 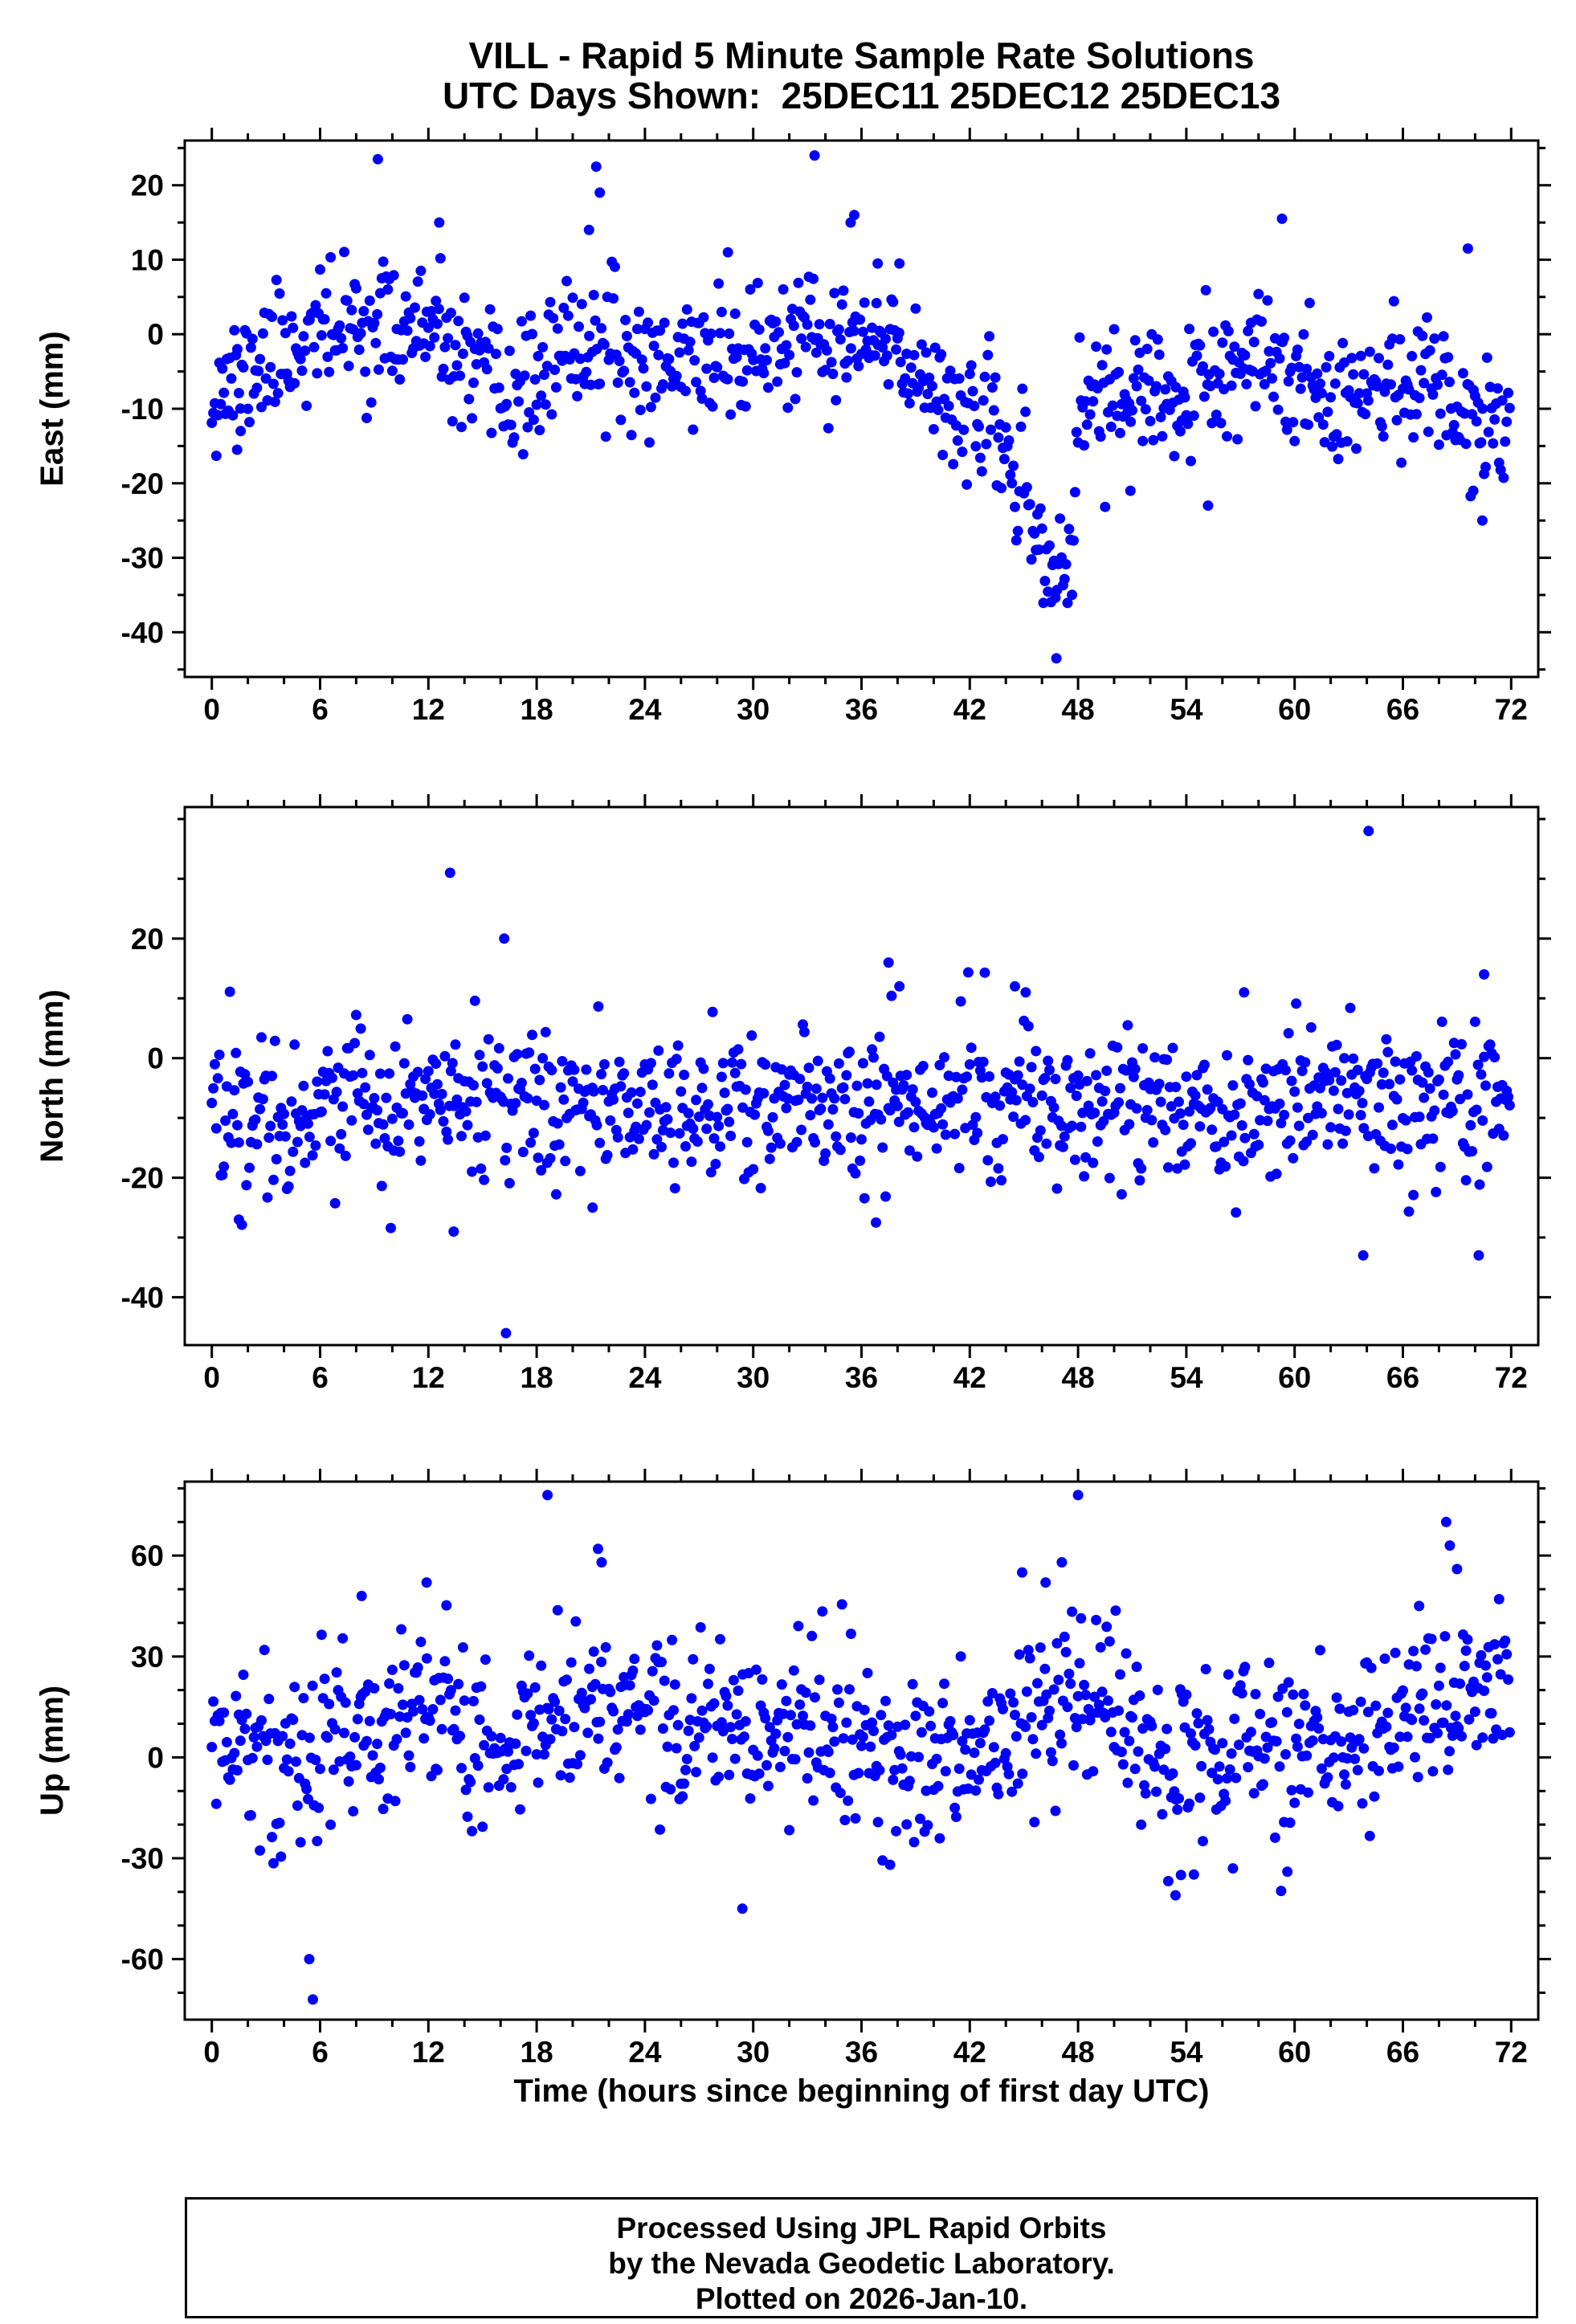 What do you see at coordinates (52, 1751) in the screenshot?
I see `up-axis-label: Up (mm)` at bounding box center [52, 1751].